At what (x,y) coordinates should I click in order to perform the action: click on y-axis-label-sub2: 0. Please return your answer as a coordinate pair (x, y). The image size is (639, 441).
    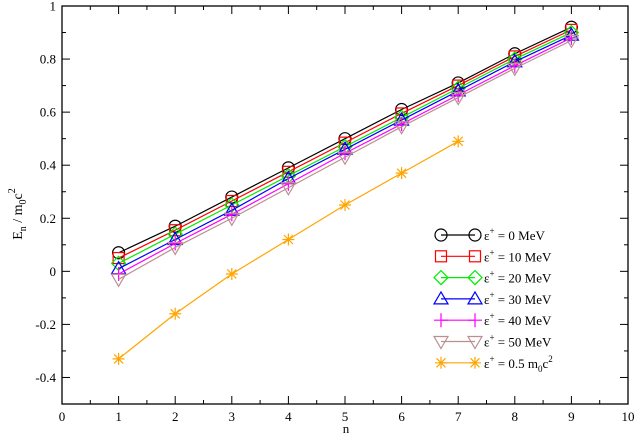
    Looking at the image, I should click on (23, 201).